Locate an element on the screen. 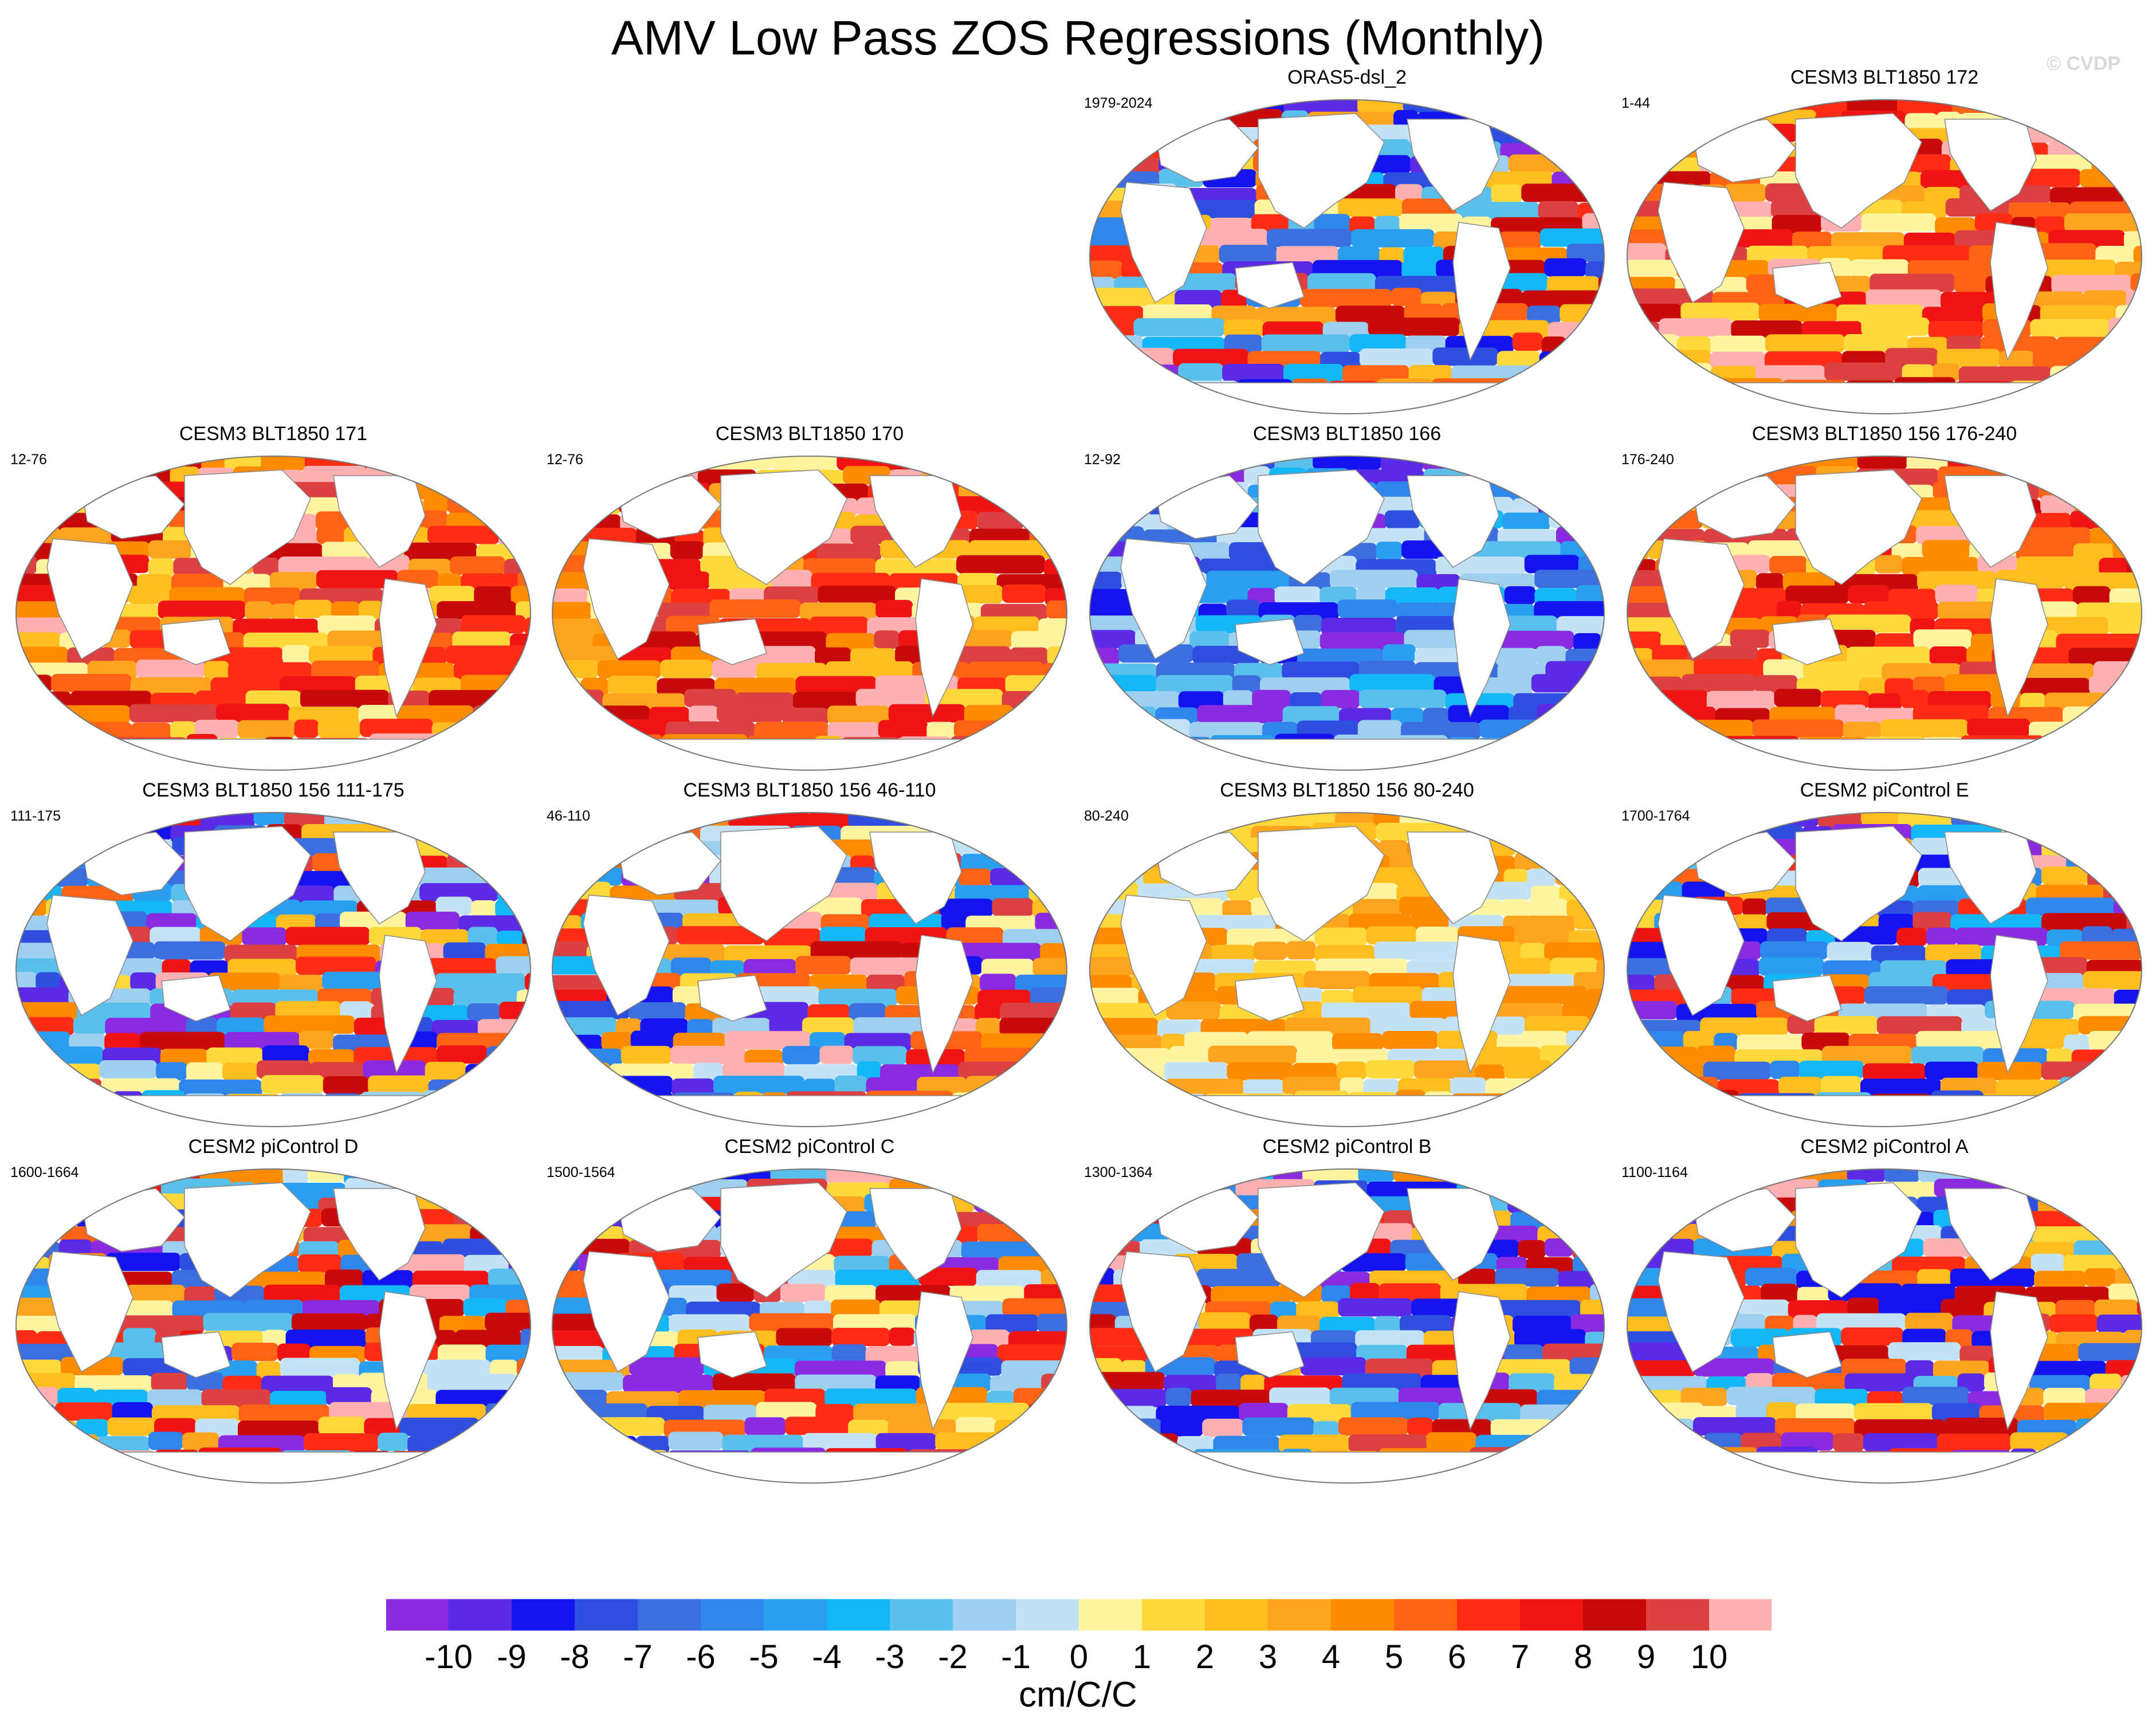 The image size is (2156, 1726). colorbar-swatch is located at coordinates (1615, 1615).